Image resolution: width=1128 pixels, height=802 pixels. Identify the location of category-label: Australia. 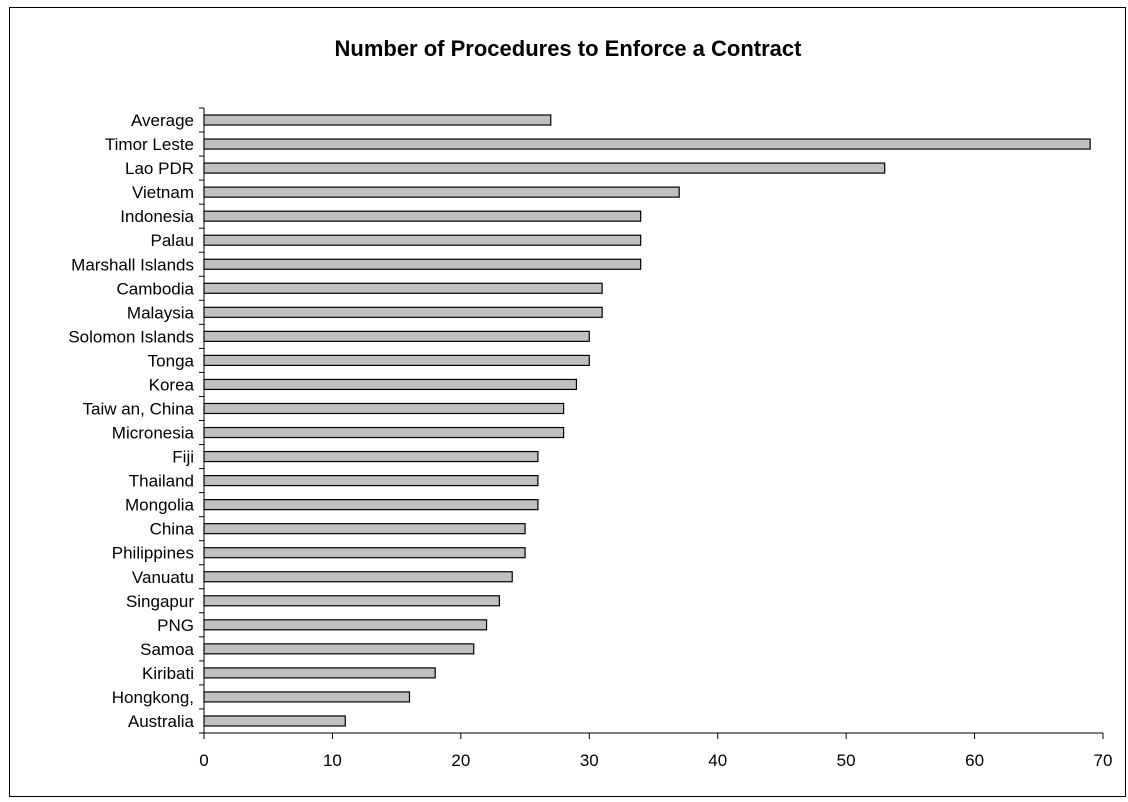
(161, 721).